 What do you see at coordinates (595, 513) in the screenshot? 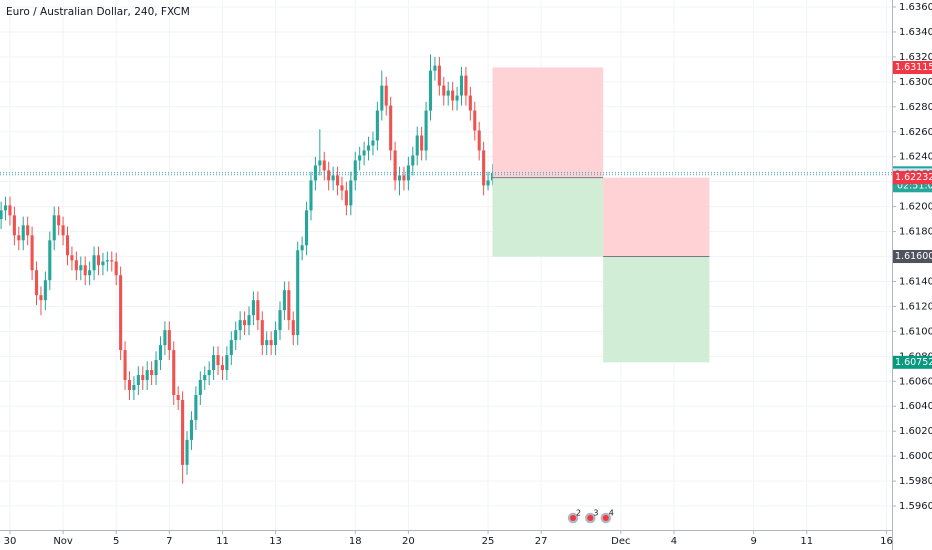
I see `event-label: 3` at bounding box center [595, 513].